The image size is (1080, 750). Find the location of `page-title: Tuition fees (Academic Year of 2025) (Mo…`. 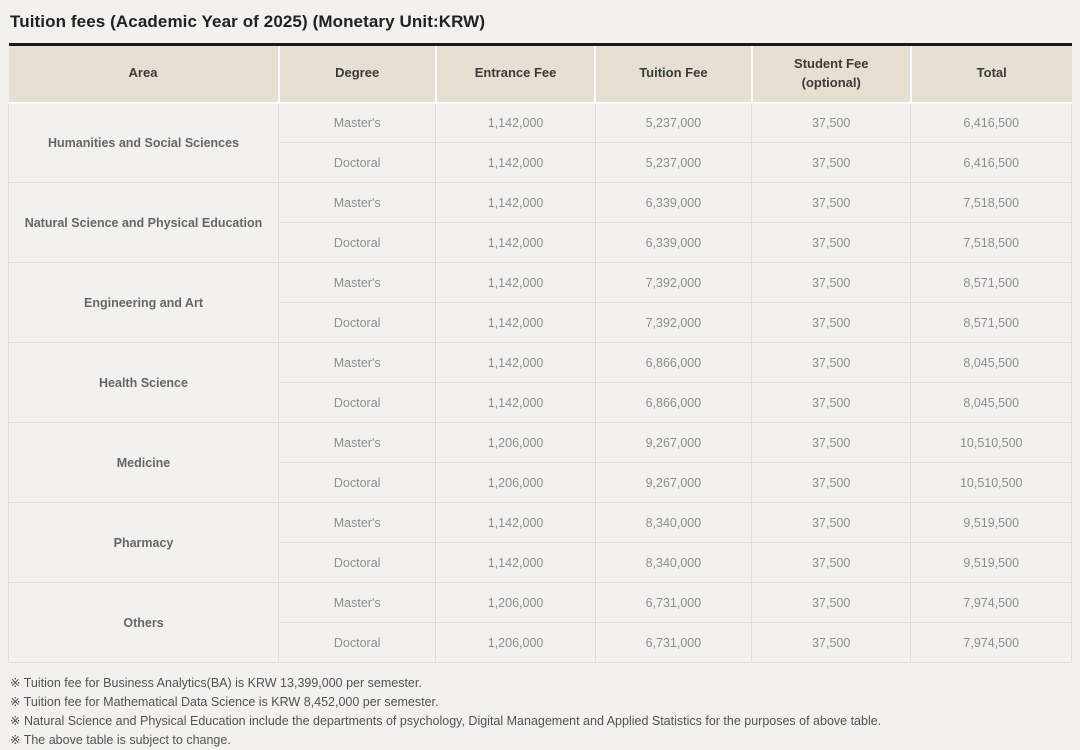

page-title: Tuition fees (Academic Year of 2025) (Mo… is located at coordinates (248, 21).